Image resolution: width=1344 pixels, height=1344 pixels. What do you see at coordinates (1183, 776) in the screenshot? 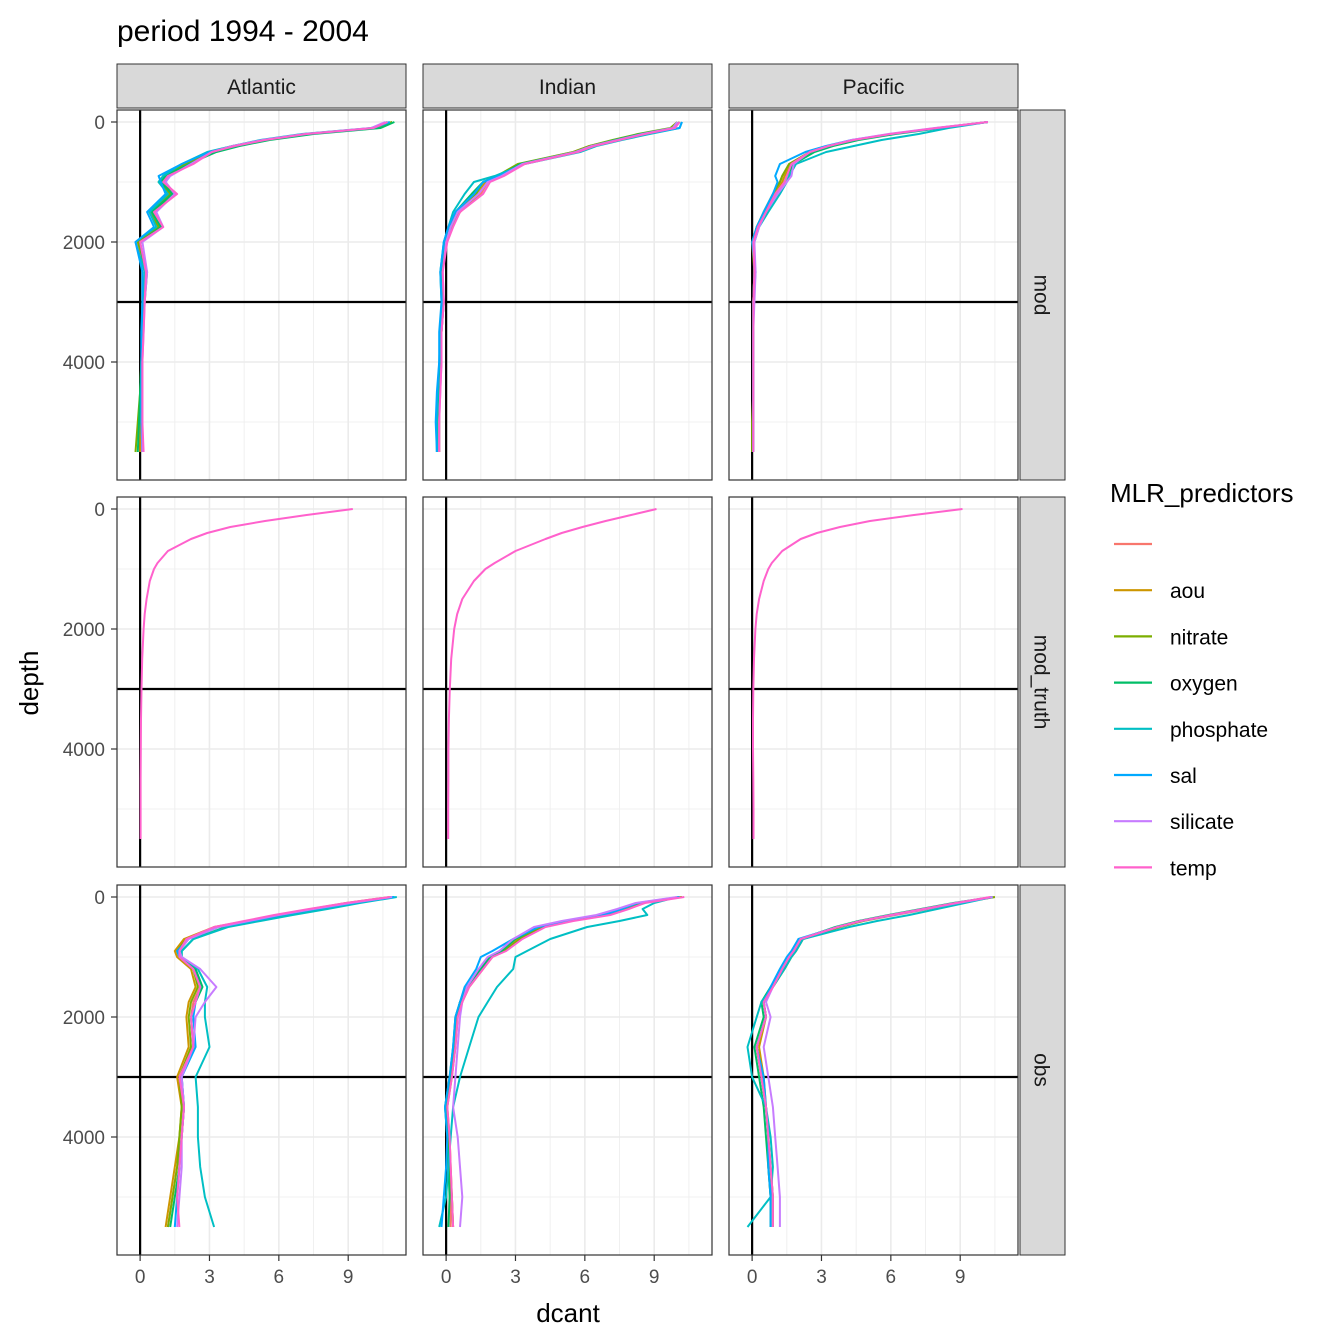
I see `legend-label: sal` at bounding box center [1183, 776].